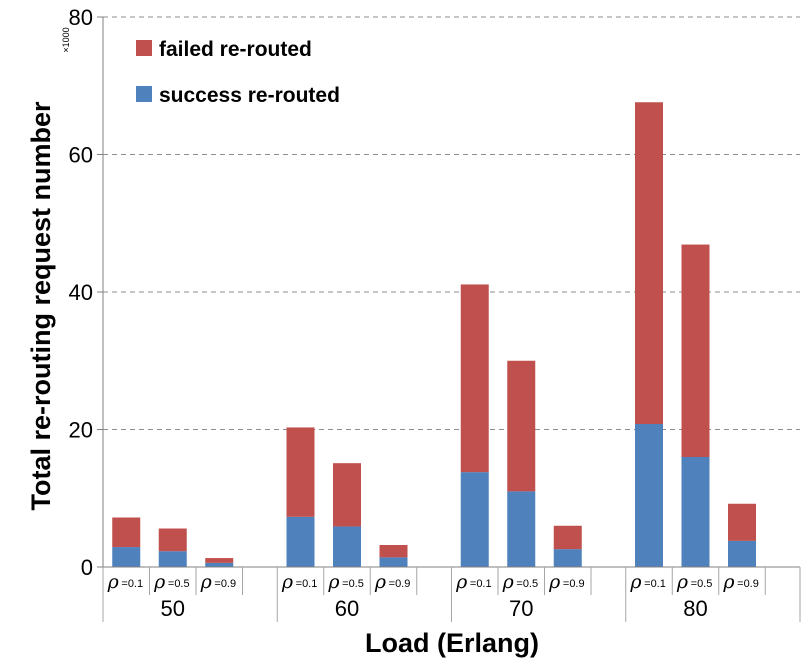 The width and height of the screenshot is (804, 664). What do you see at coordinates (521, 608) in the screenshot?
I see `group-label-70: 70` at bounding box center [521, 608].